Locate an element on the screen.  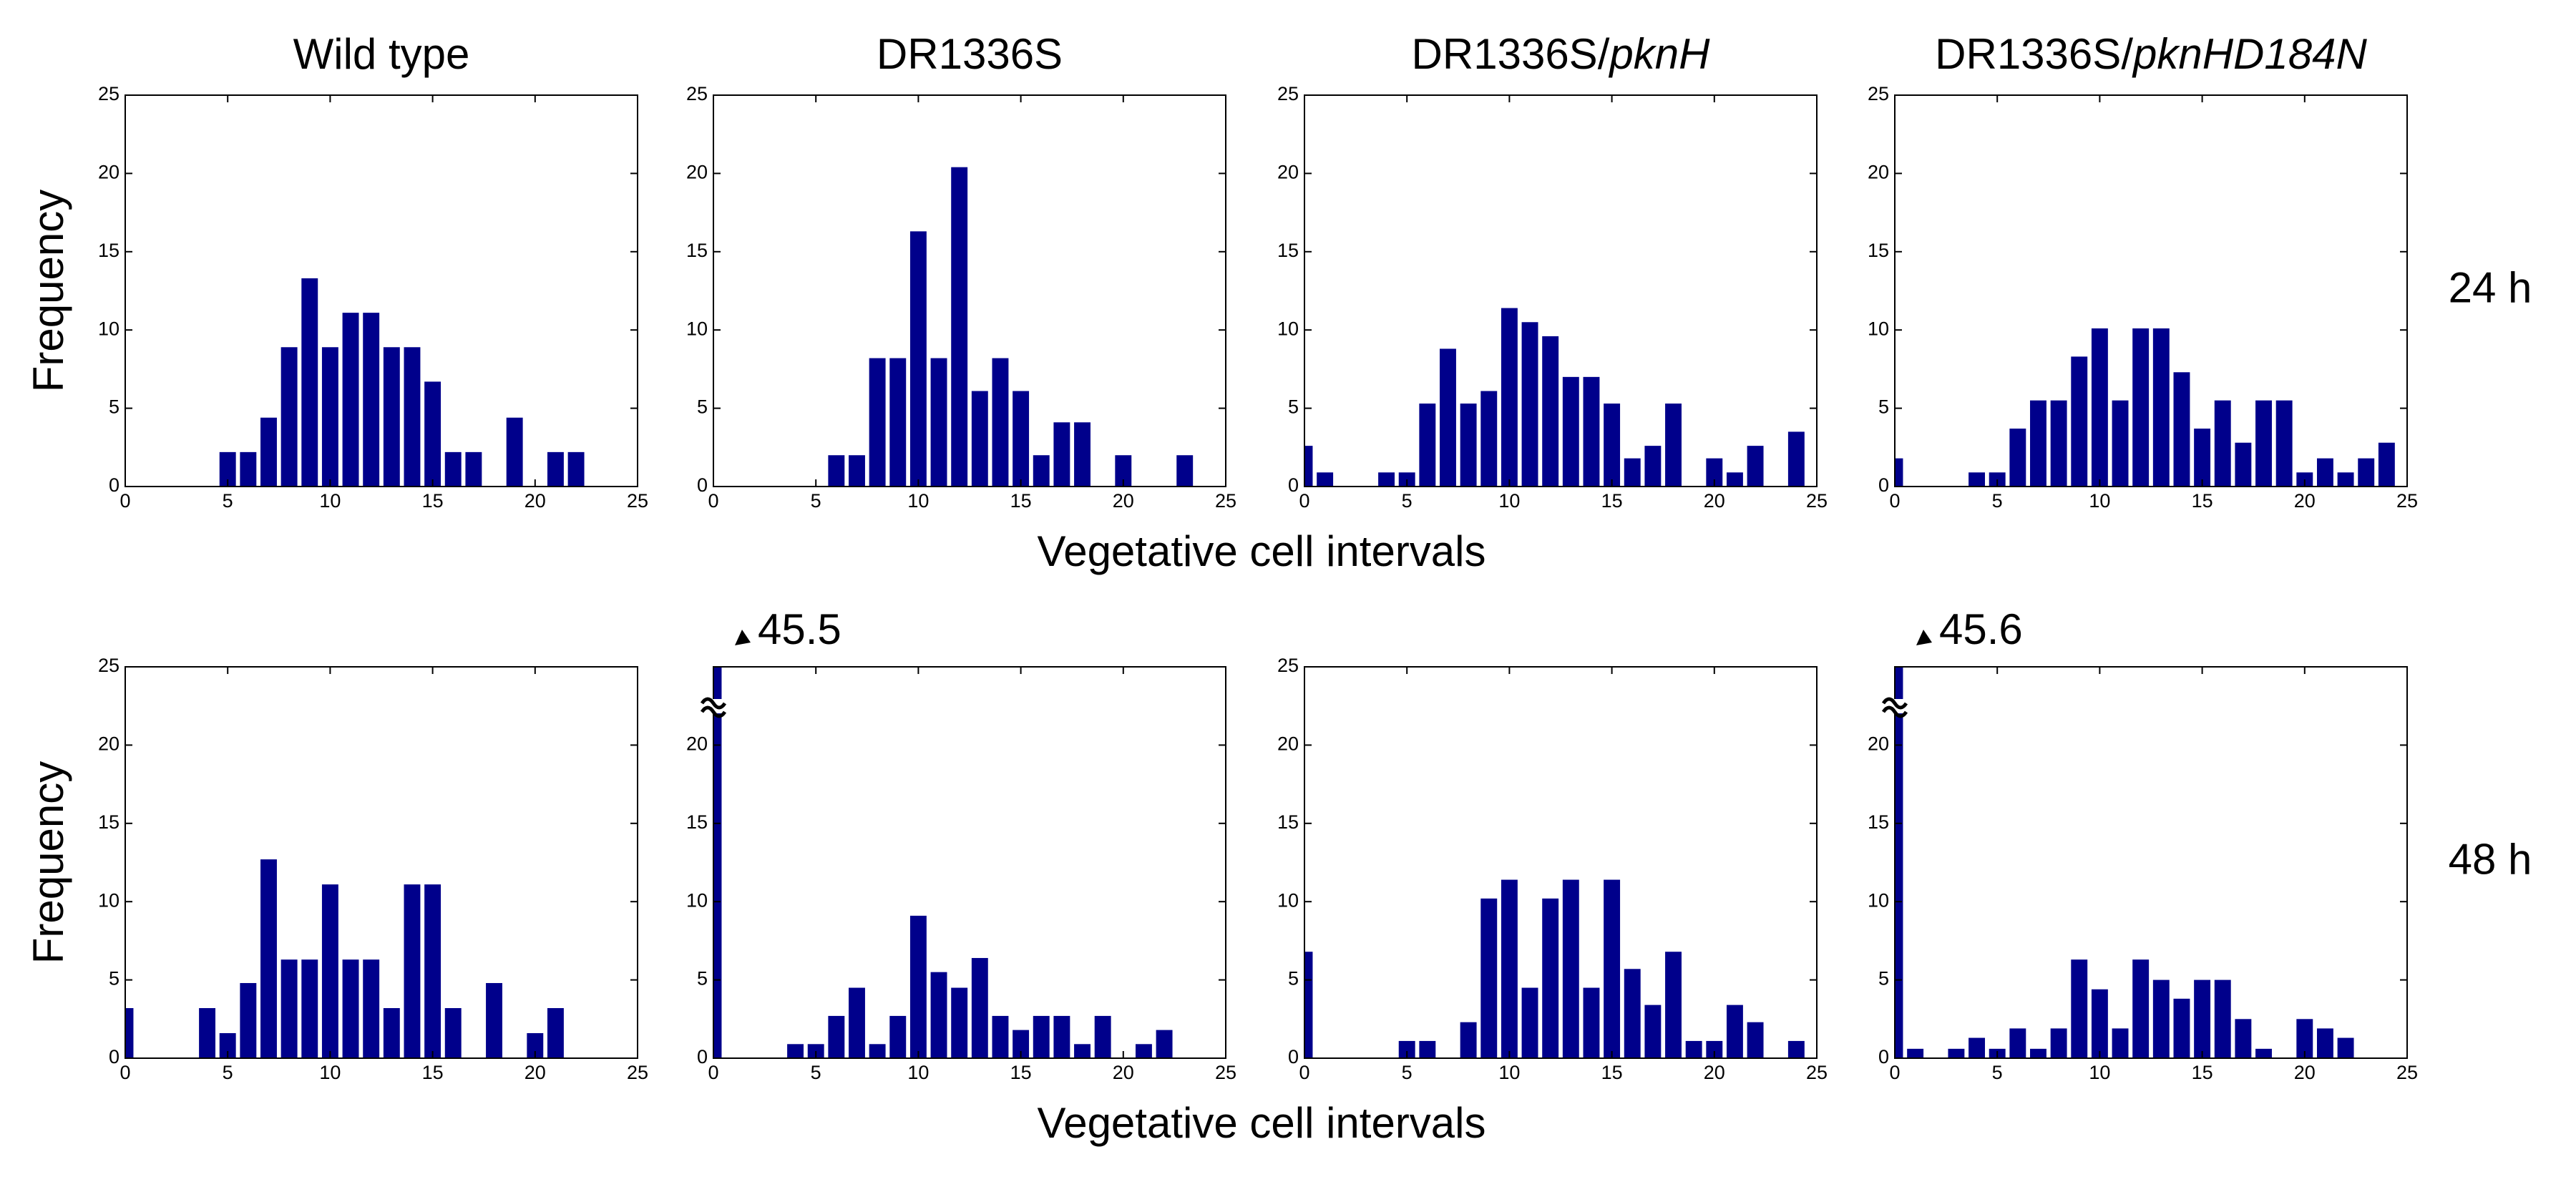
annotation-arrow is located at coordinates (1924, 637).